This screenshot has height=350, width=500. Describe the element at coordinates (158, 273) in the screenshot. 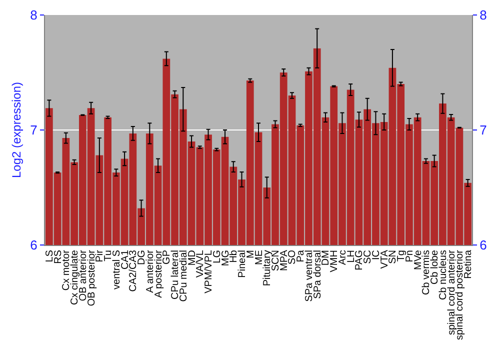

I see `x-tick-label: A posterior` at that location.